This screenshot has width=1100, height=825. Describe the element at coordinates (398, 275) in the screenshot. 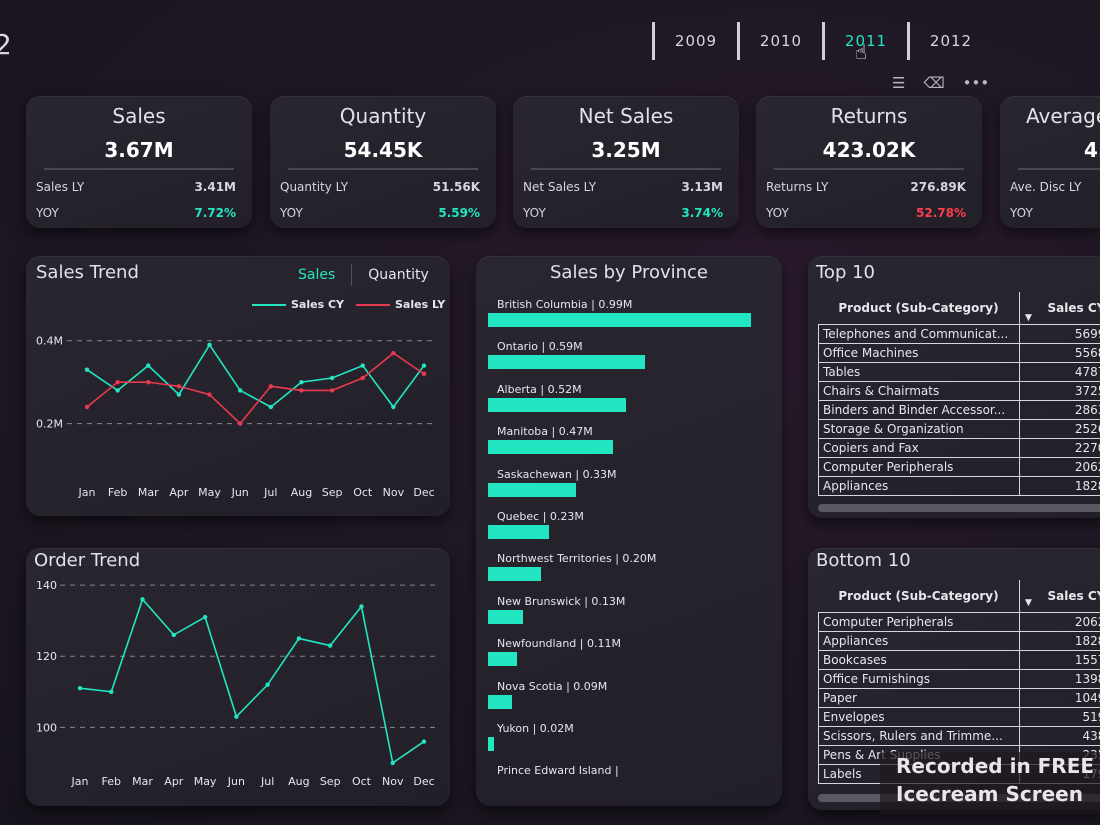

I see `toggle-quantity-button: Quantity` at that location.